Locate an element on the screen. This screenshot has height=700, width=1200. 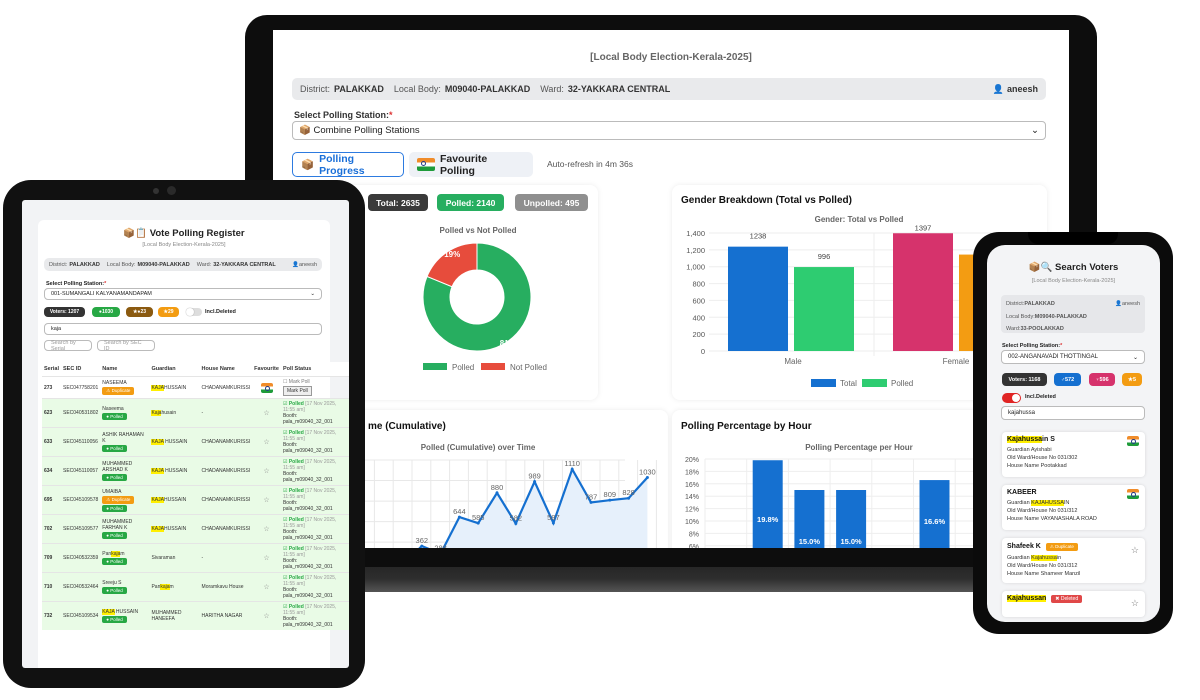
y-tick-label: 12% is located at coordinates (692, 510).